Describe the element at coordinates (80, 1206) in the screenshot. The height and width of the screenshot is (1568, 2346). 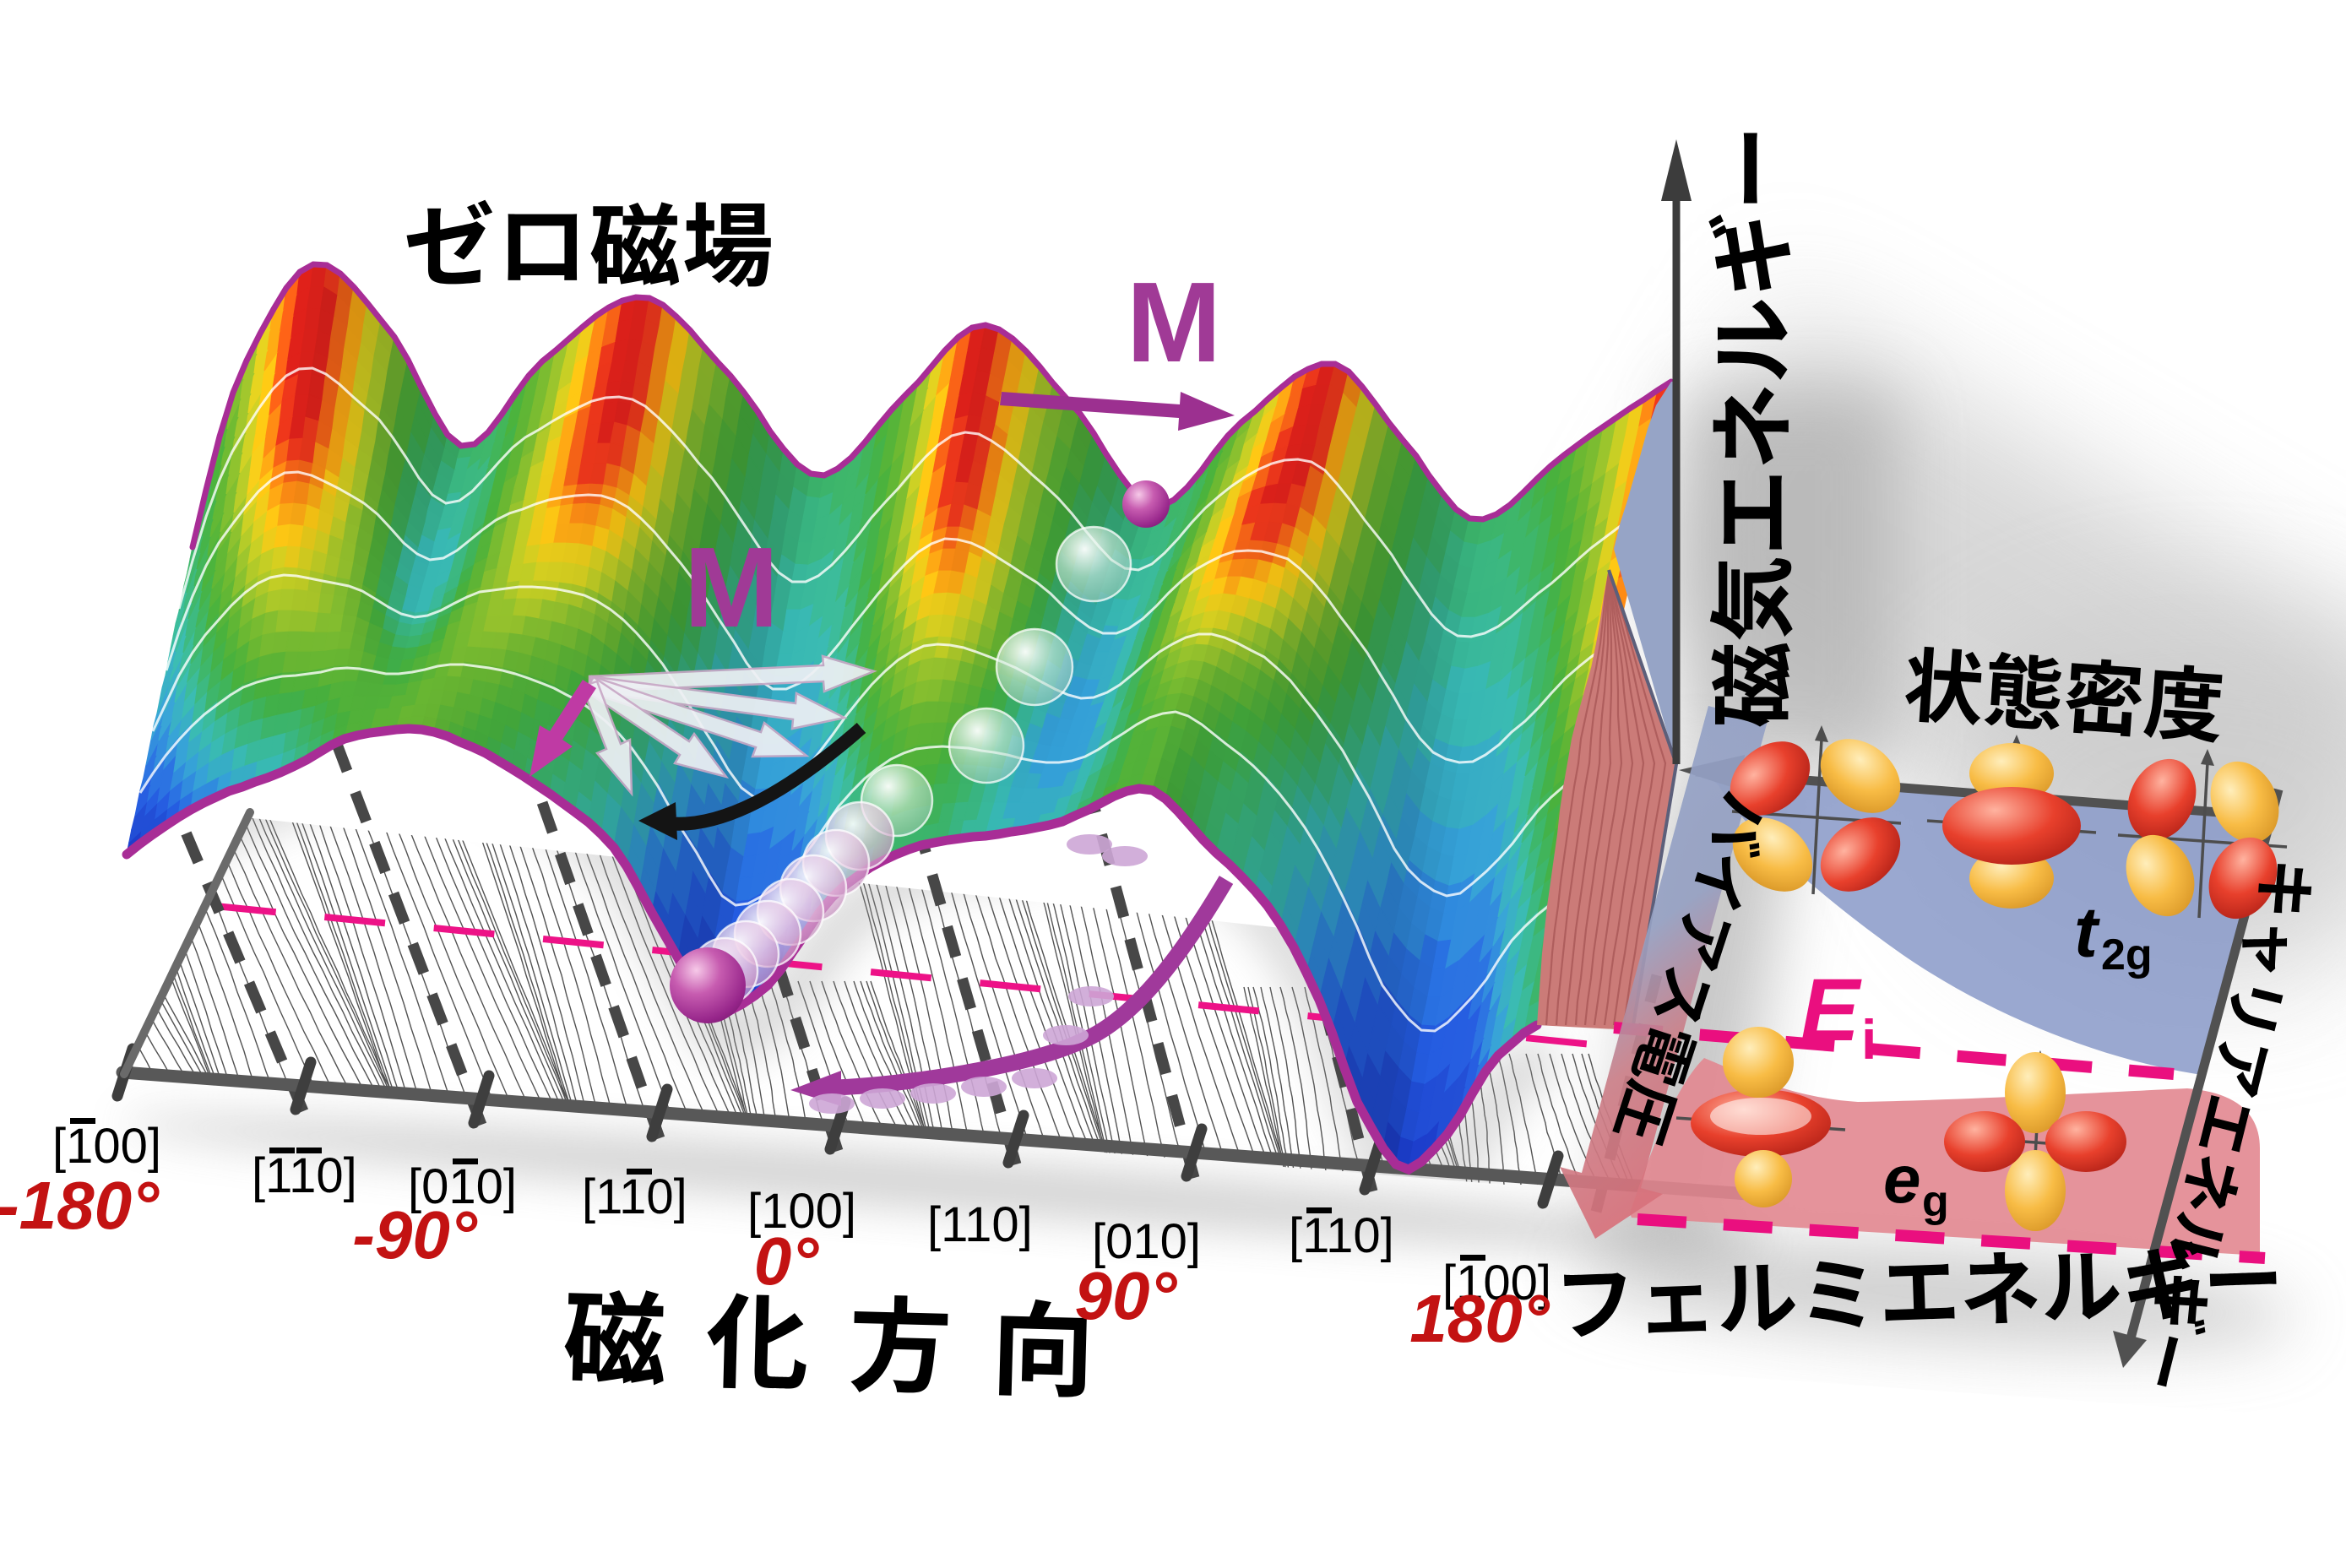
I see `svg-text: -180°` at that location.